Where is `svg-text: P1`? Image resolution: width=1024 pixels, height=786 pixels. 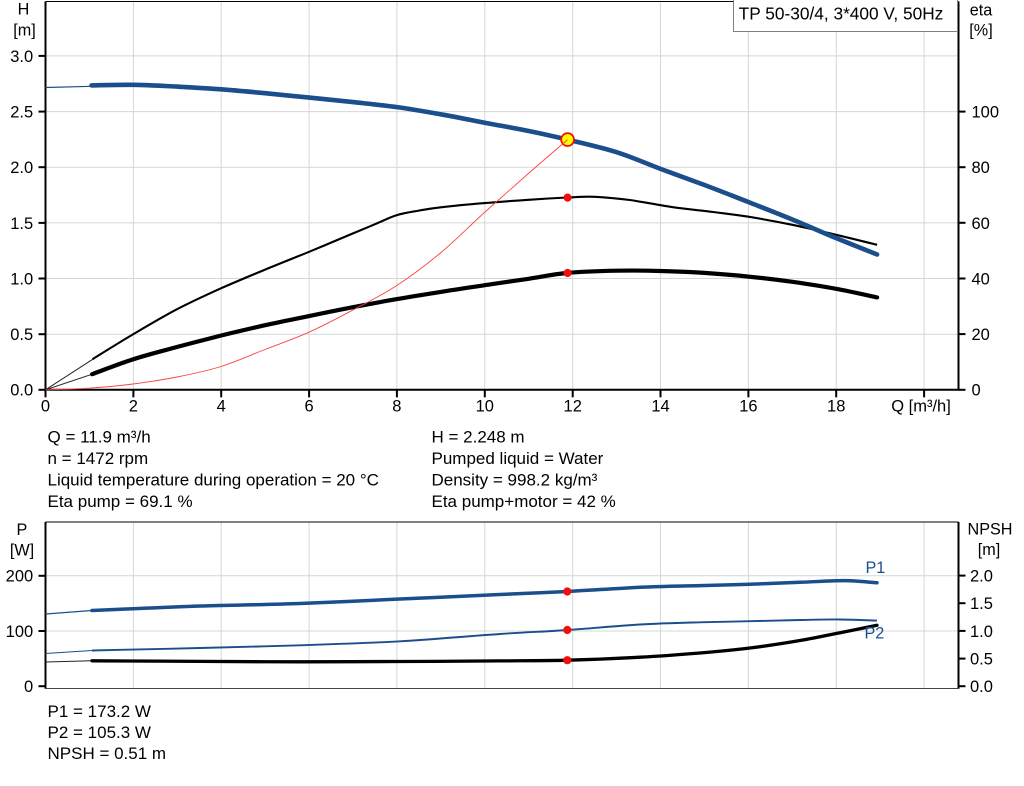
svg-text: P1 is located at coordinates (876, 568).